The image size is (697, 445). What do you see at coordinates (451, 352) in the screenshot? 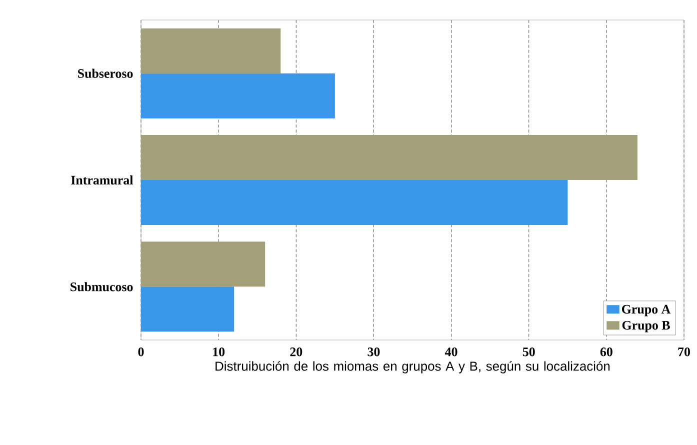
I see `x-tick-label: 40` at bounding box center [451, 352].